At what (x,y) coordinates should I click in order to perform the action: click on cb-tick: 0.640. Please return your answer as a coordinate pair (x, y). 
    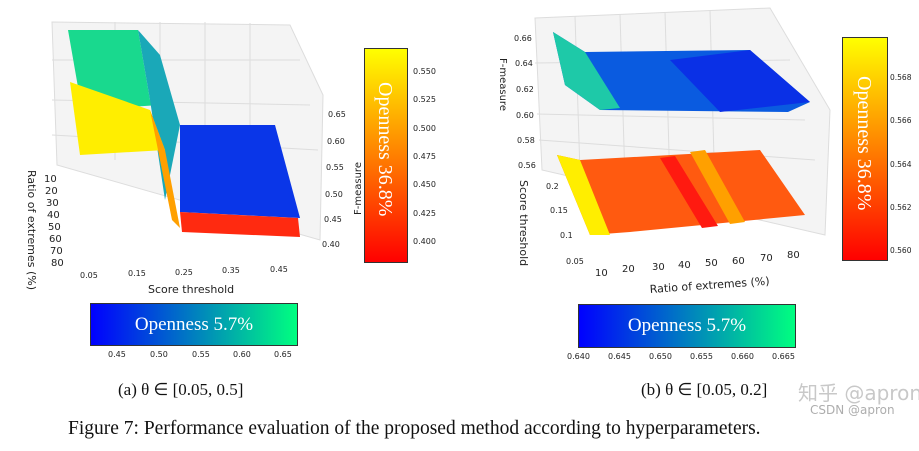
    Looking at the image, I should click on (578, 356).